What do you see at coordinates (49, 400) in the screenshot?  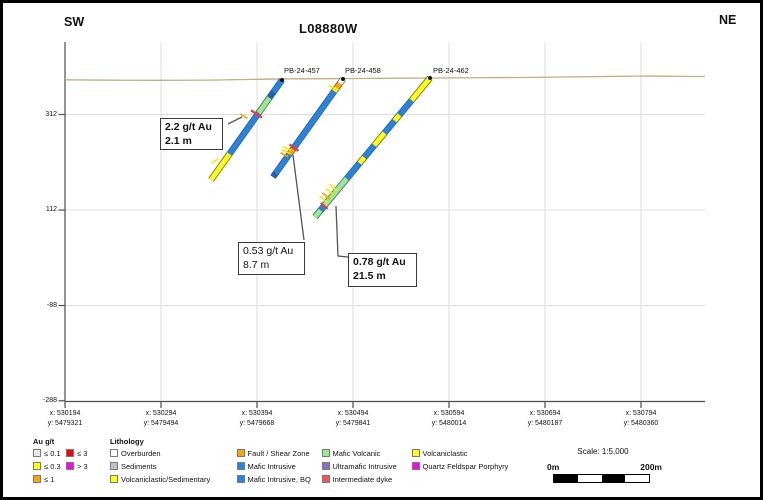 I see `y-axis-label: -288` at bounding box center [49, 400].